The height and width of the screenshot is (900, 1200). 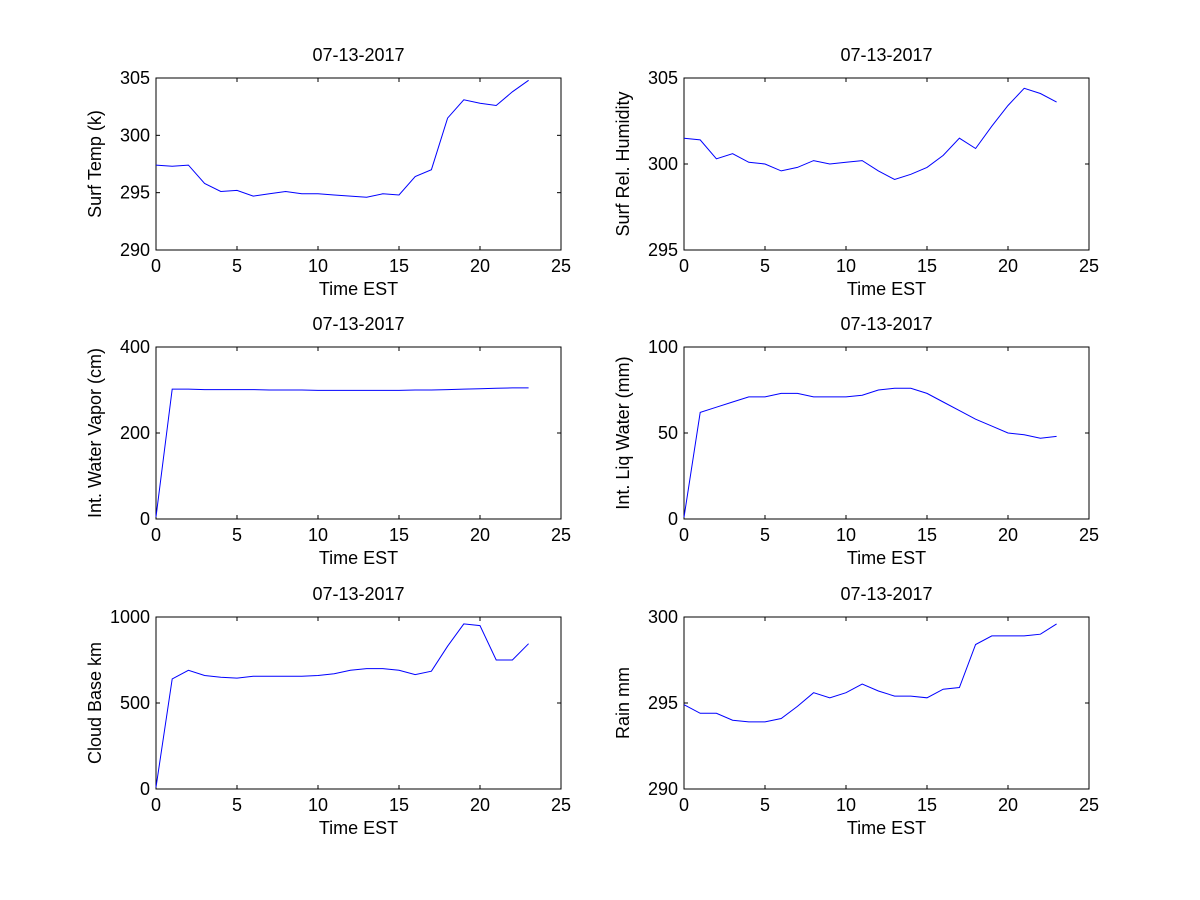 What do you see at coordinates (623, 432) in the screenshot?
I see `y-axis-label: Int. Liq Water (mm)` at bounding box center [623, 432].